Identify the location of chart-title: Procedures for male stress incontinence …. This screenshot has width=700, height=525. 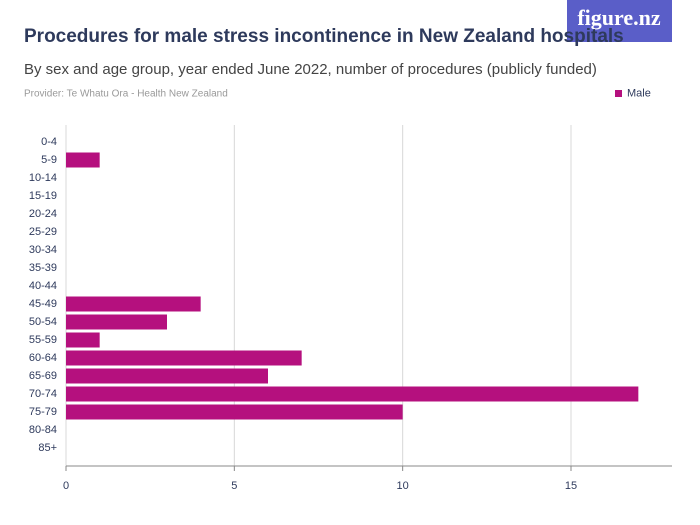
(324, 36).